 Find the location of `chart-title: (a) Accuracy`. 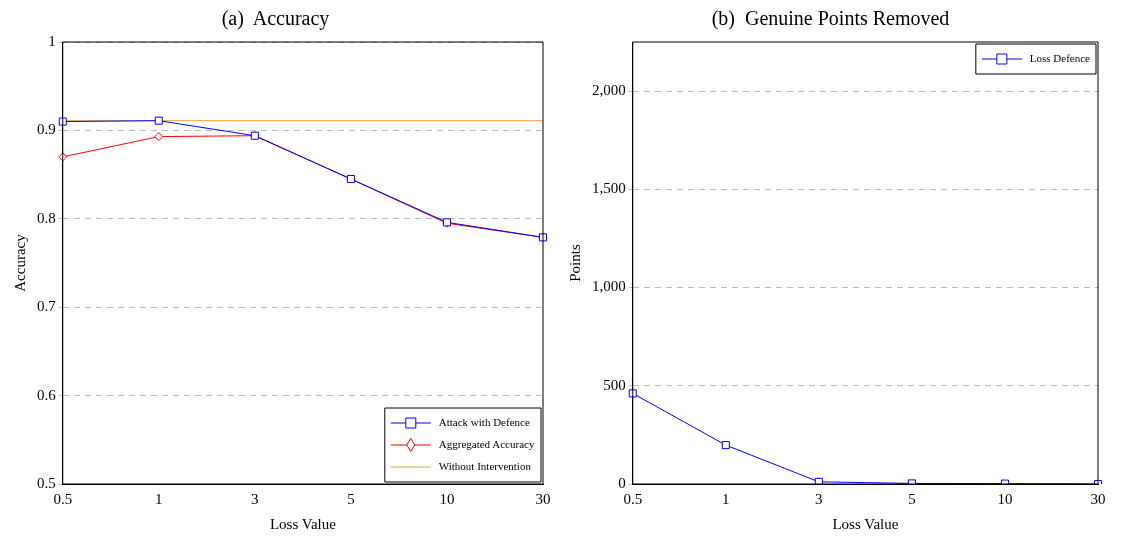

chart-title: (a) Accuracy is located at coordinates (275, 19).